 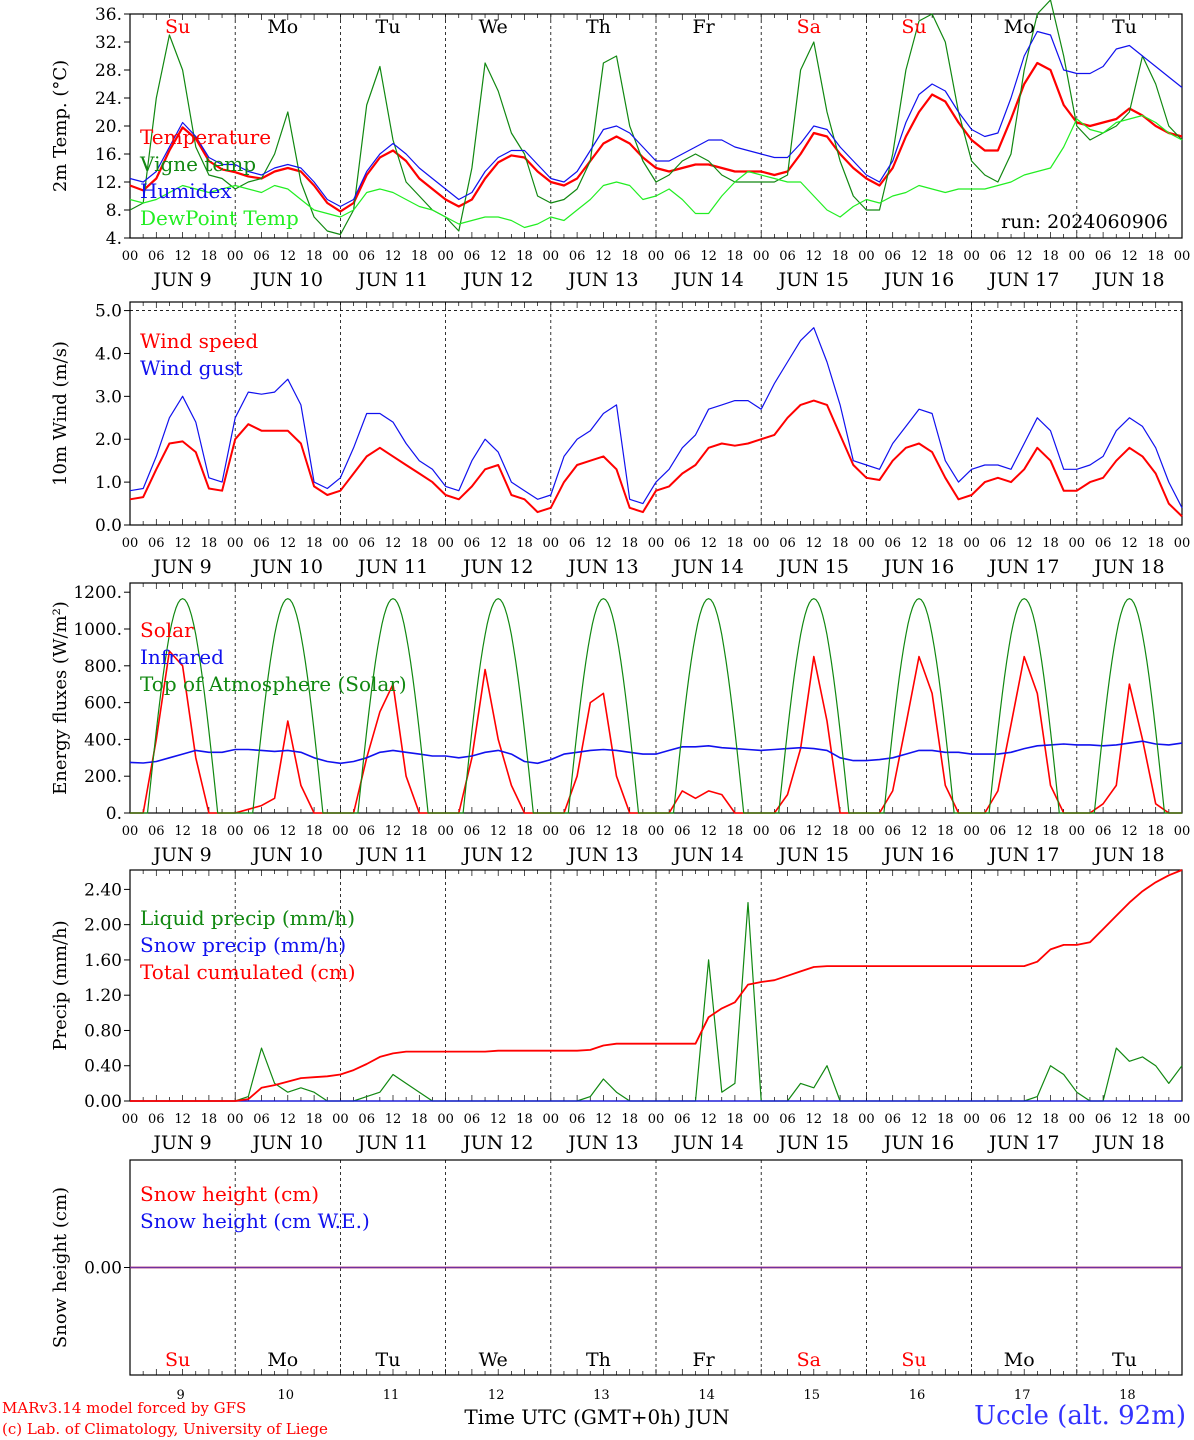 I want to click on legend-entry: Infrared, so click(x=182, y=657).